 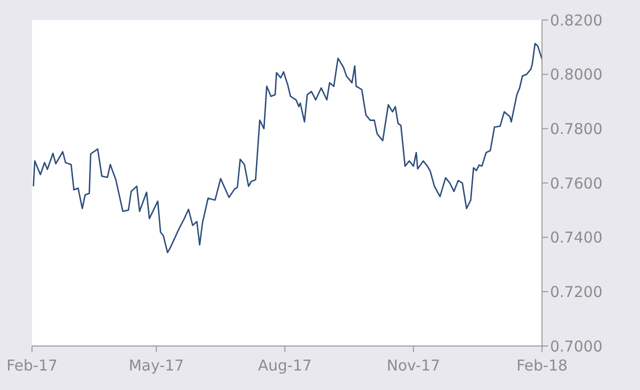 What do you see at coordinates (576, 20) in the screenshot?
I see `y-tick-label: 0.8200` at bounding box center [576, 20].